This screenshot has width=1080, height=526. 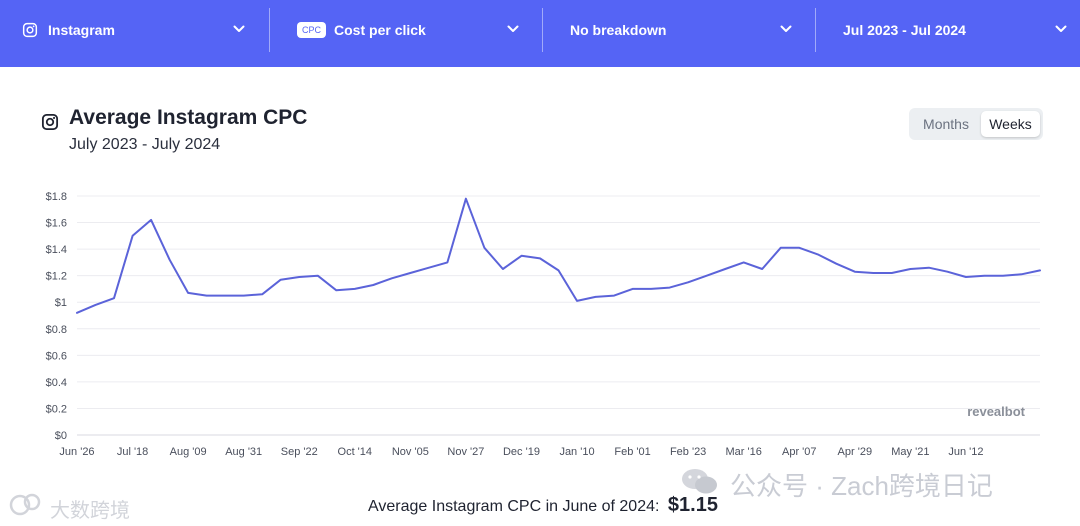 I want to click on x-tick-label: Apr '29, so click(x=855, y=452).